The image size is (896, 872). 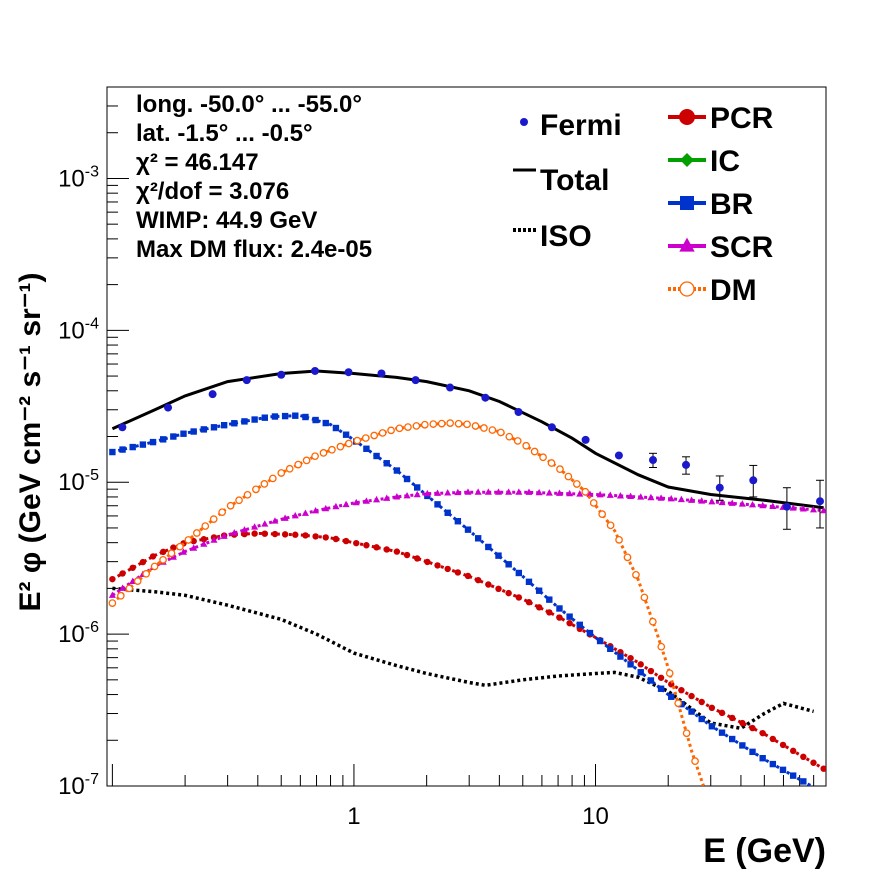 I want to click on y-tick-label: 10⁻³, so click(x=78, y=177).